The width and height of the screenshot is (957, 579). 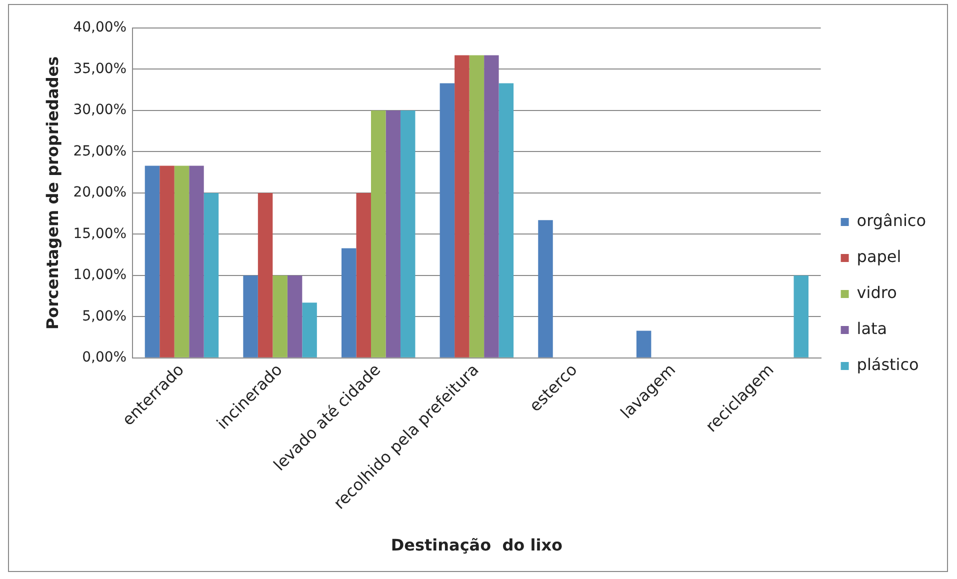 What do you see at coordinates (100, 110) in the screenshot?
I see `y-tick-label: 30,00%` at bounding box center [100, 110].